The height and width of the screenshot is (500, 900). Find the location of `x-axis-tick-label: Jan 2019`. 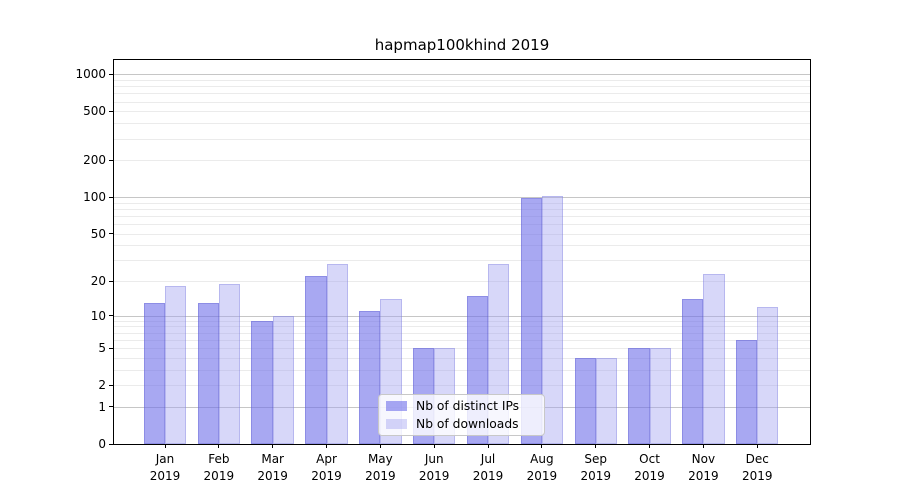

x-axis-tick-label: Jan 2019 is located at coordinates (165, 467).